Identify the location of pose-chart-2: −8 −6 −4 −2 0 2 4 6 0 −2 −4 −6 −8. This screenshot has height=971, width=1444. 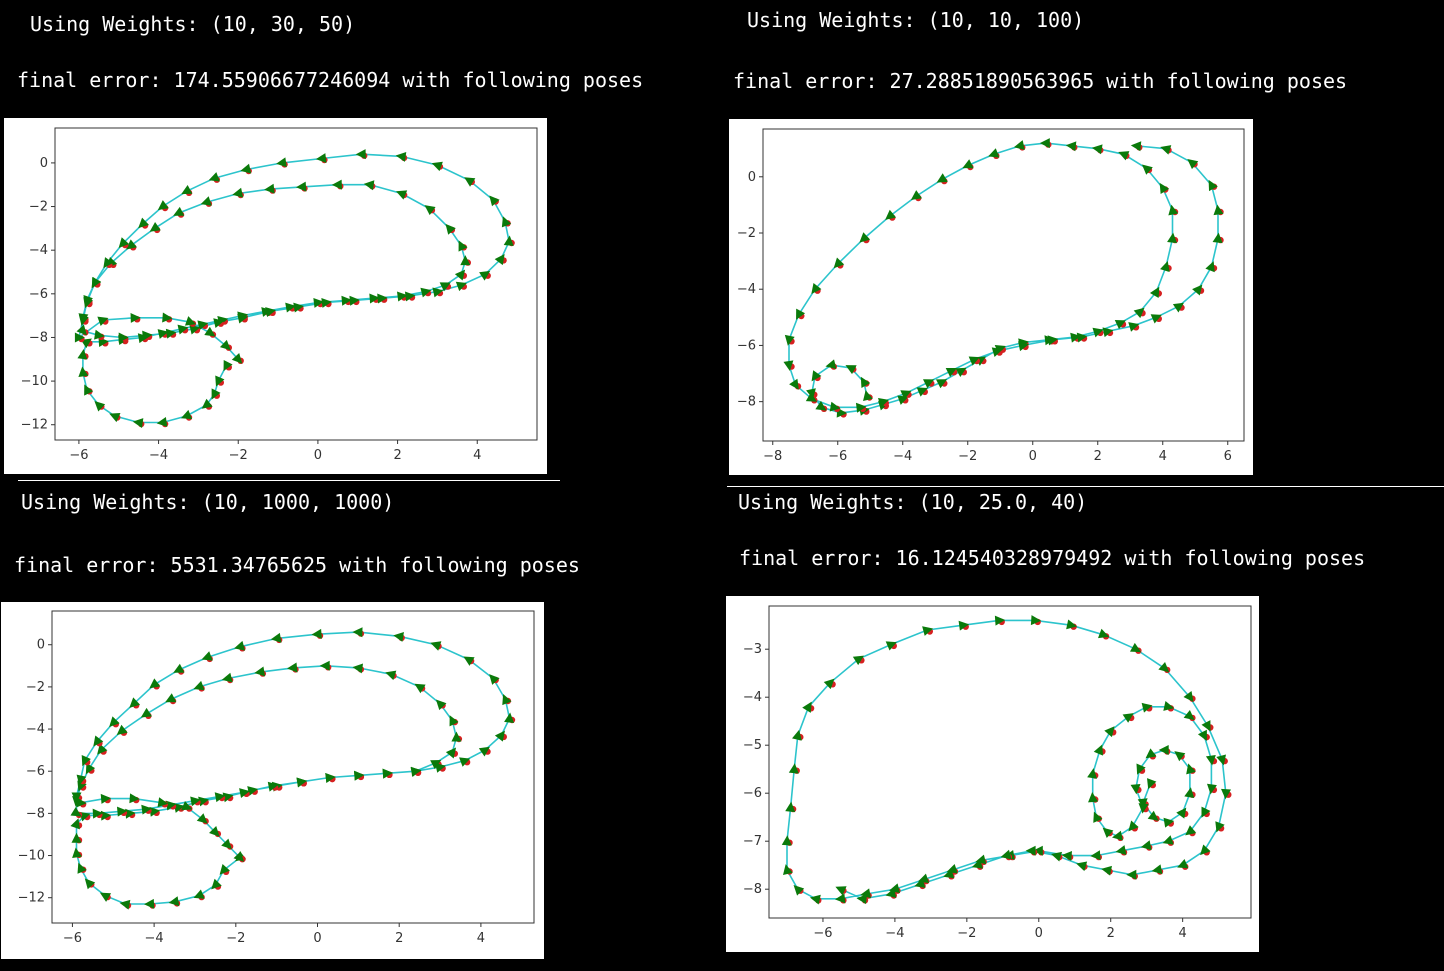
(991, 296).